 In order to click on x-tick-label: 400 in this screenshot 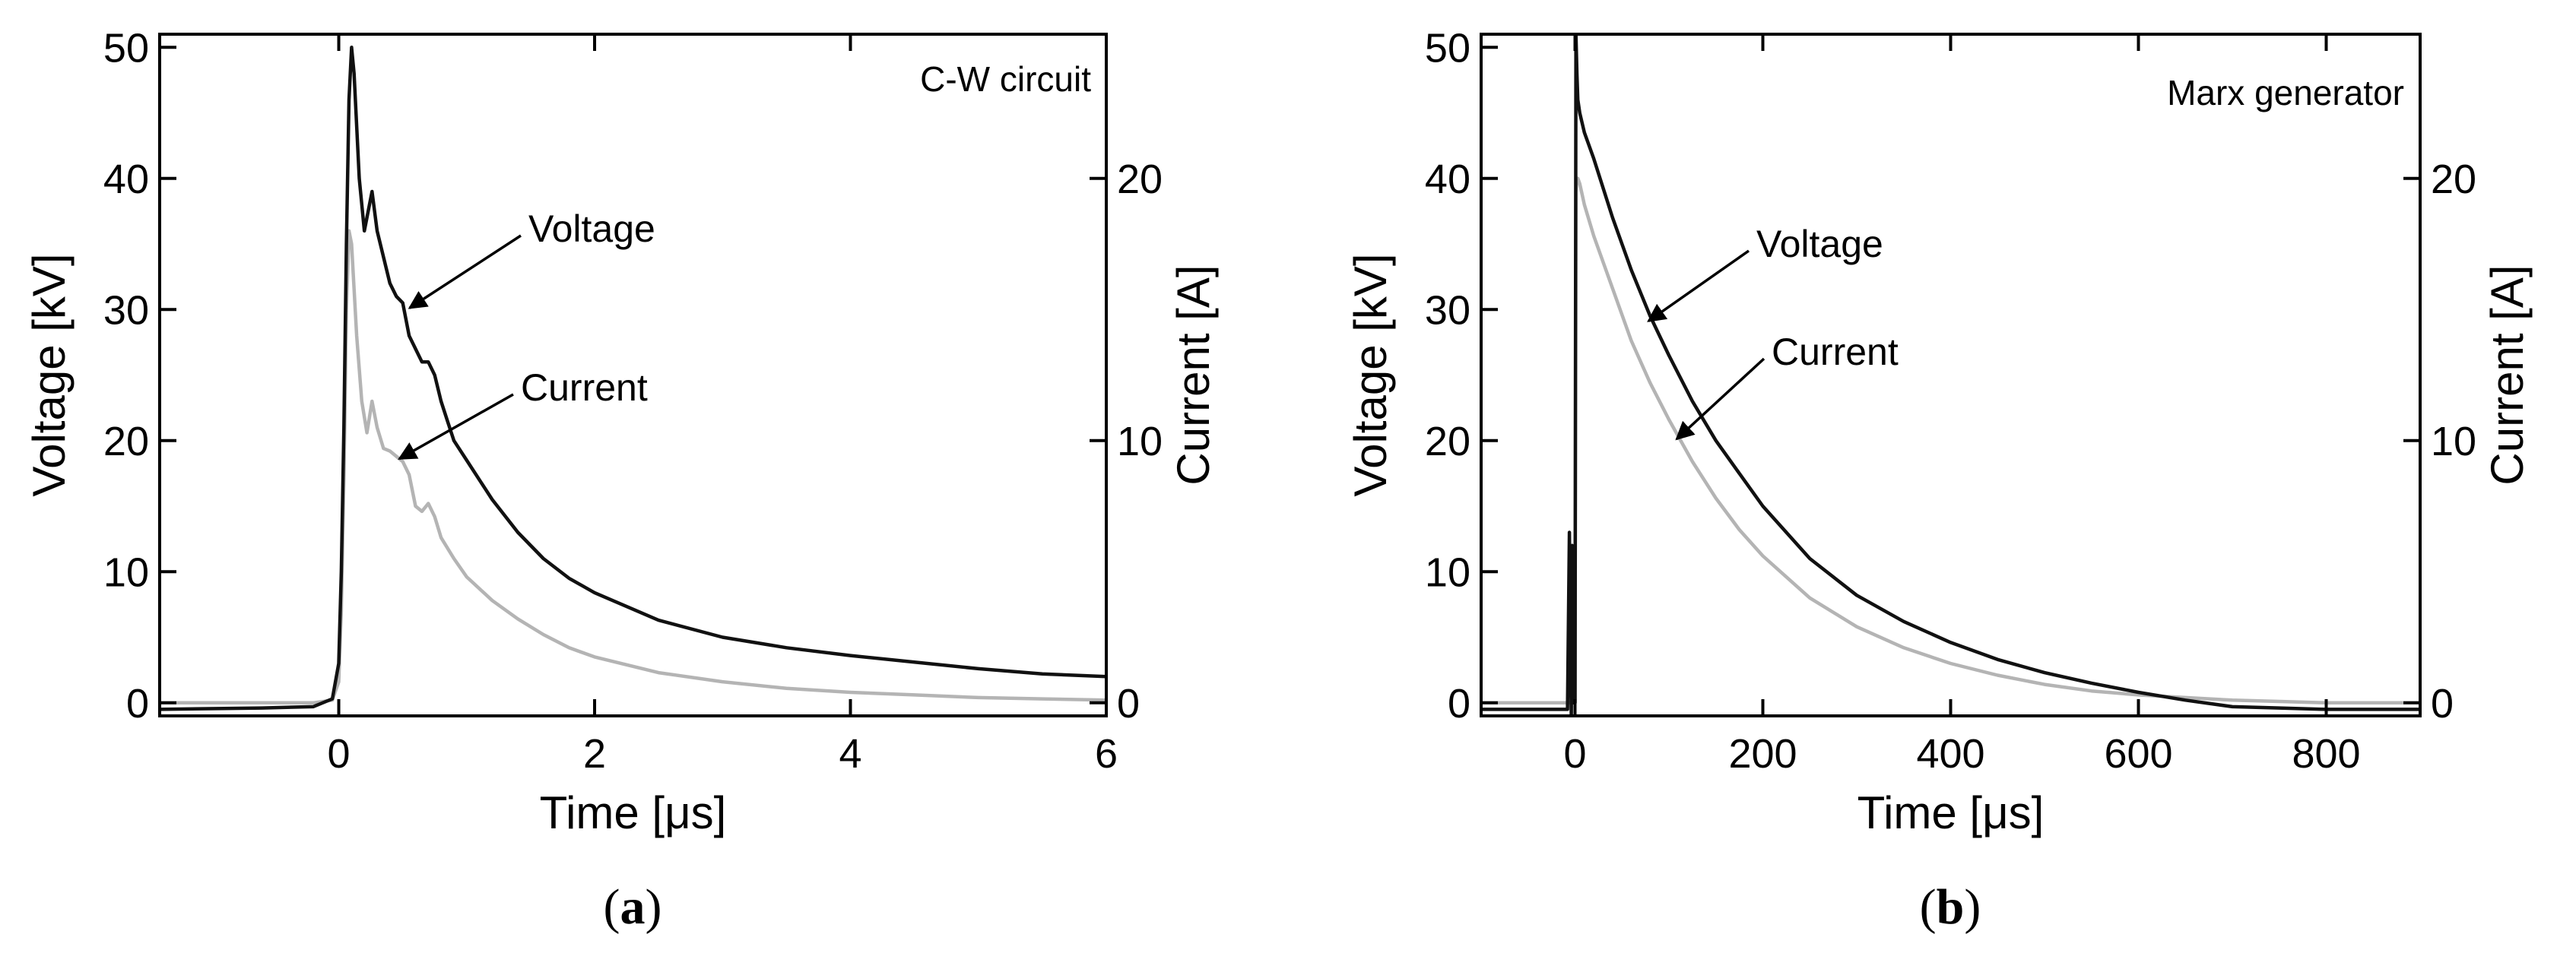, I will do `click(1950, 754)`.